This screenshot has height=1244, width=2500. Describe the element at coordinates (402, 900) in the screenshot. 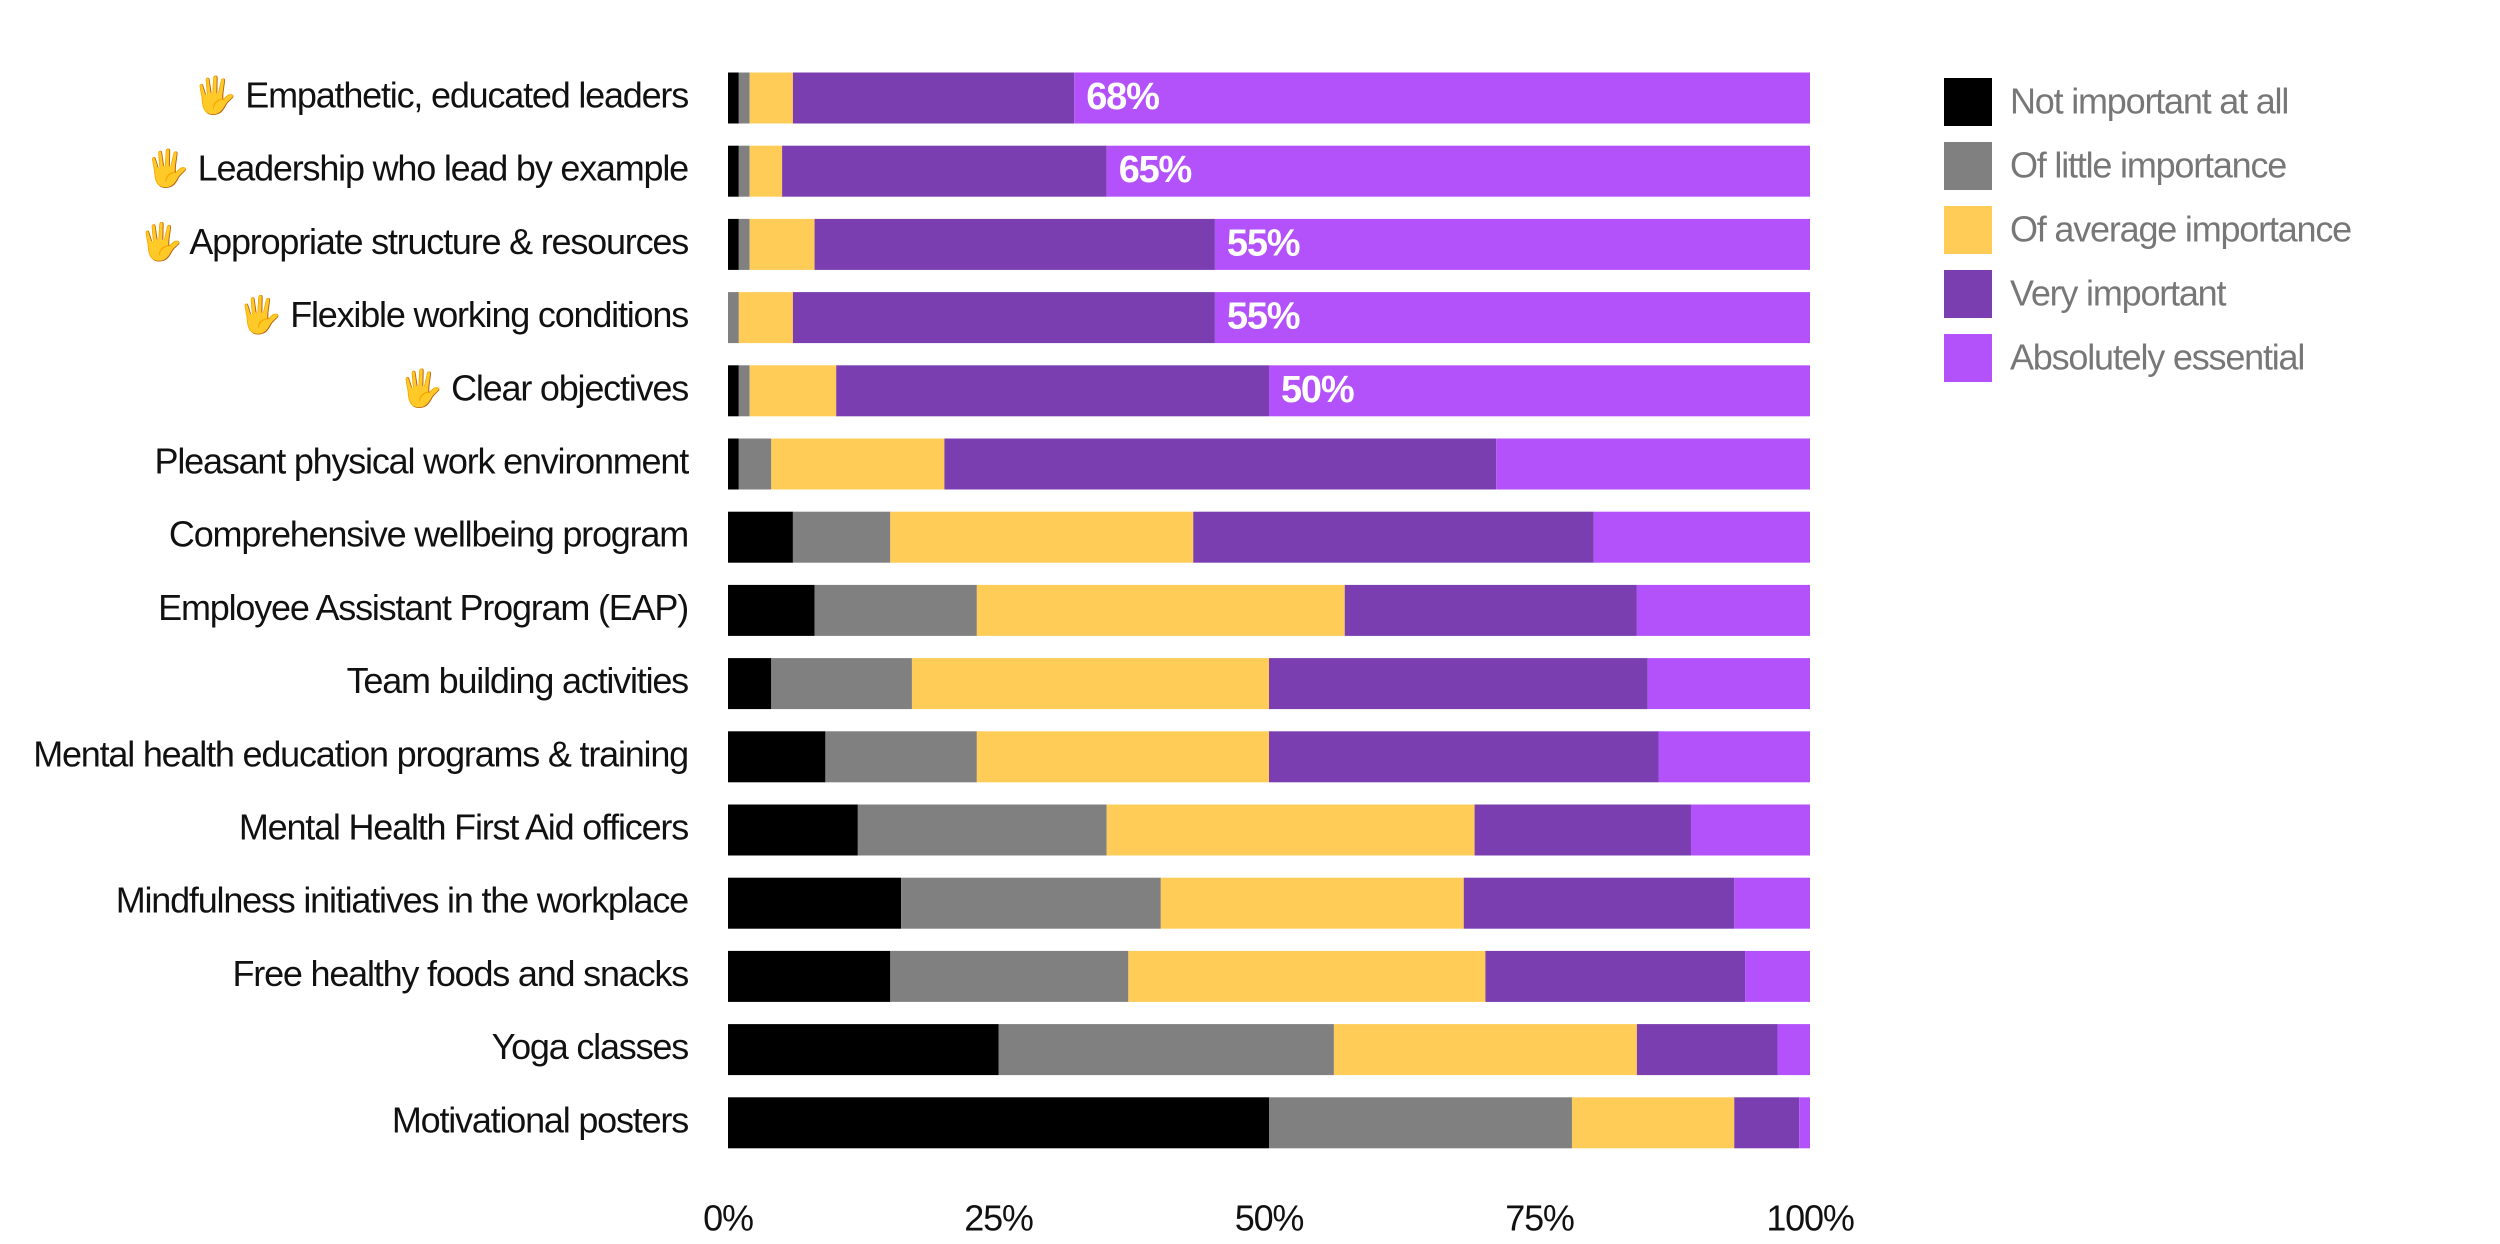

I see `y-tick-label: Mindfulness initiatives in the workplace` at that location.